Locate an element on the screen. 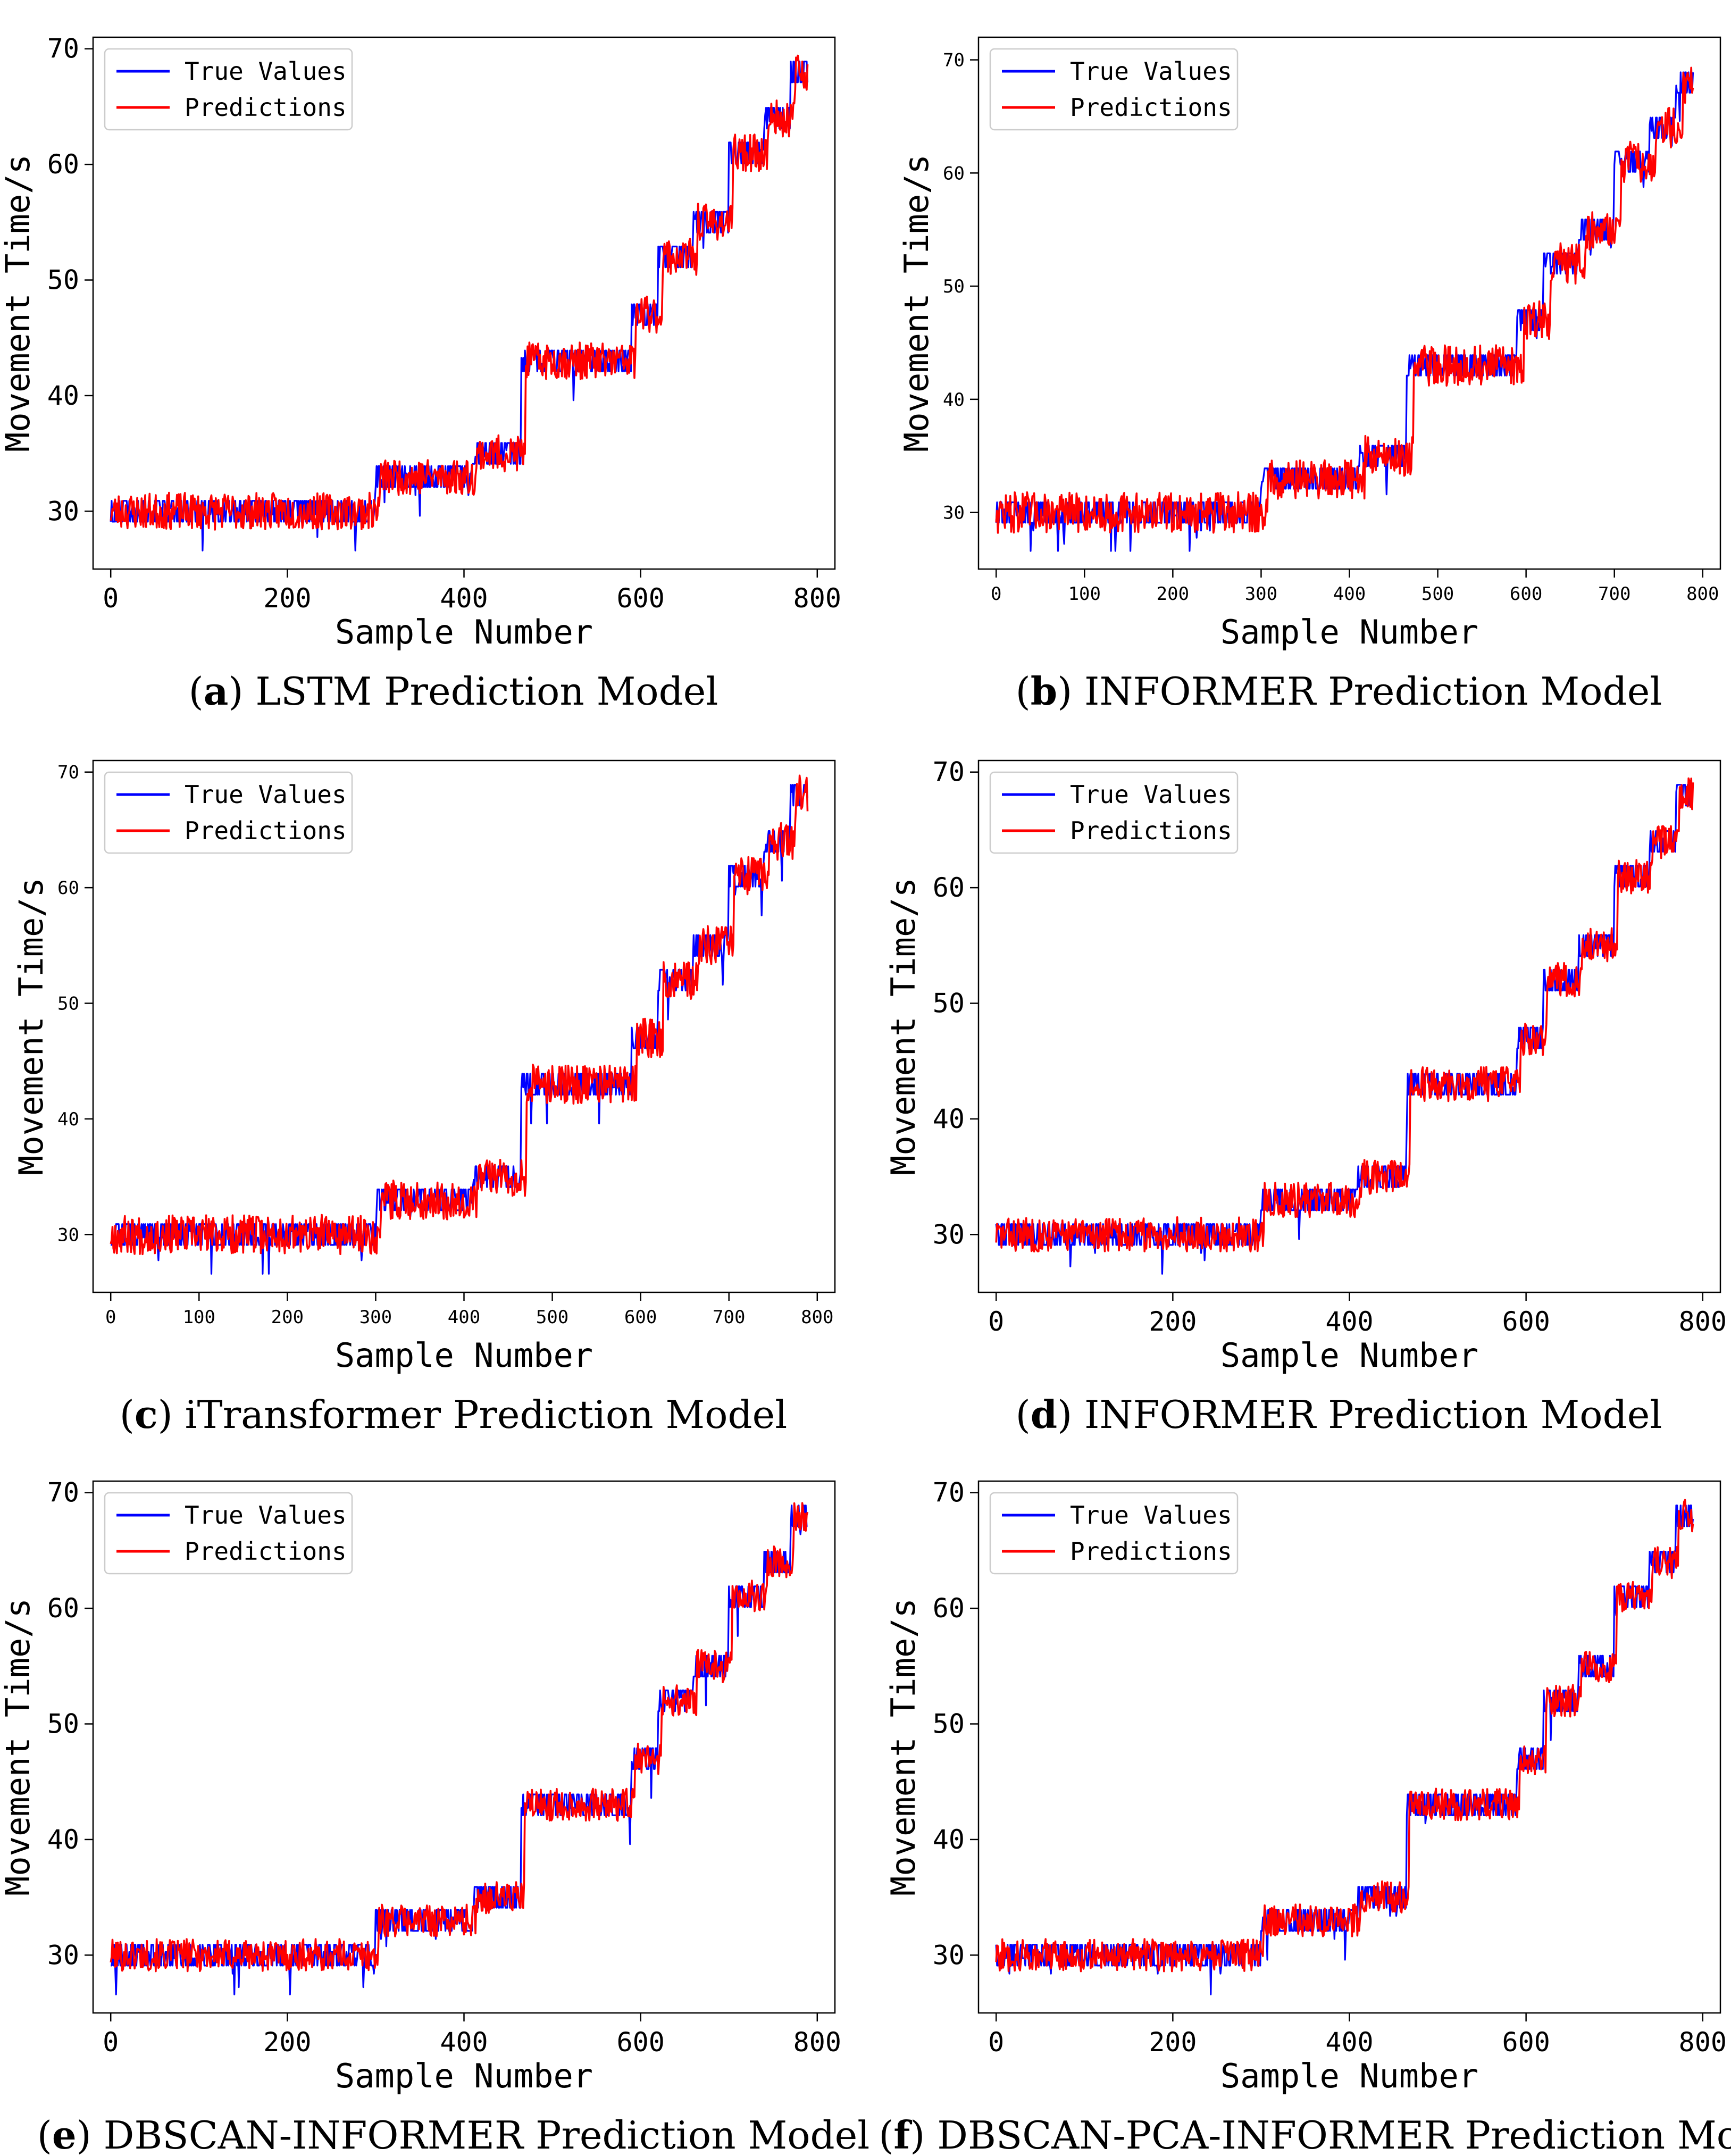 The width and height of the screenshot is (1731, 2156). panel-caption: (a) LSTM Prediction Model is located at coordinates (453, 691).